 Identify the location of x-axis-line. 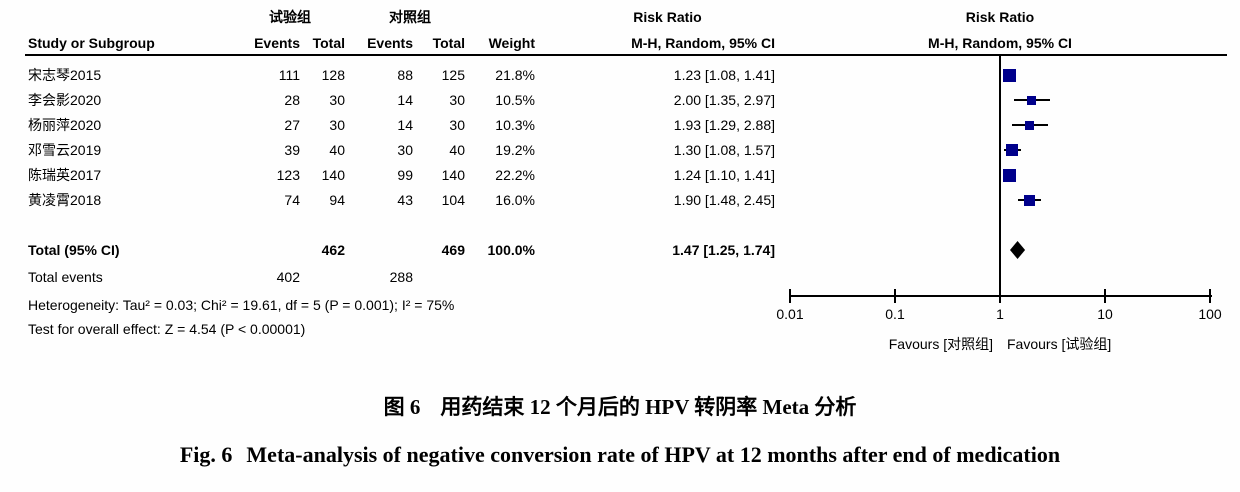
(1001, 296).